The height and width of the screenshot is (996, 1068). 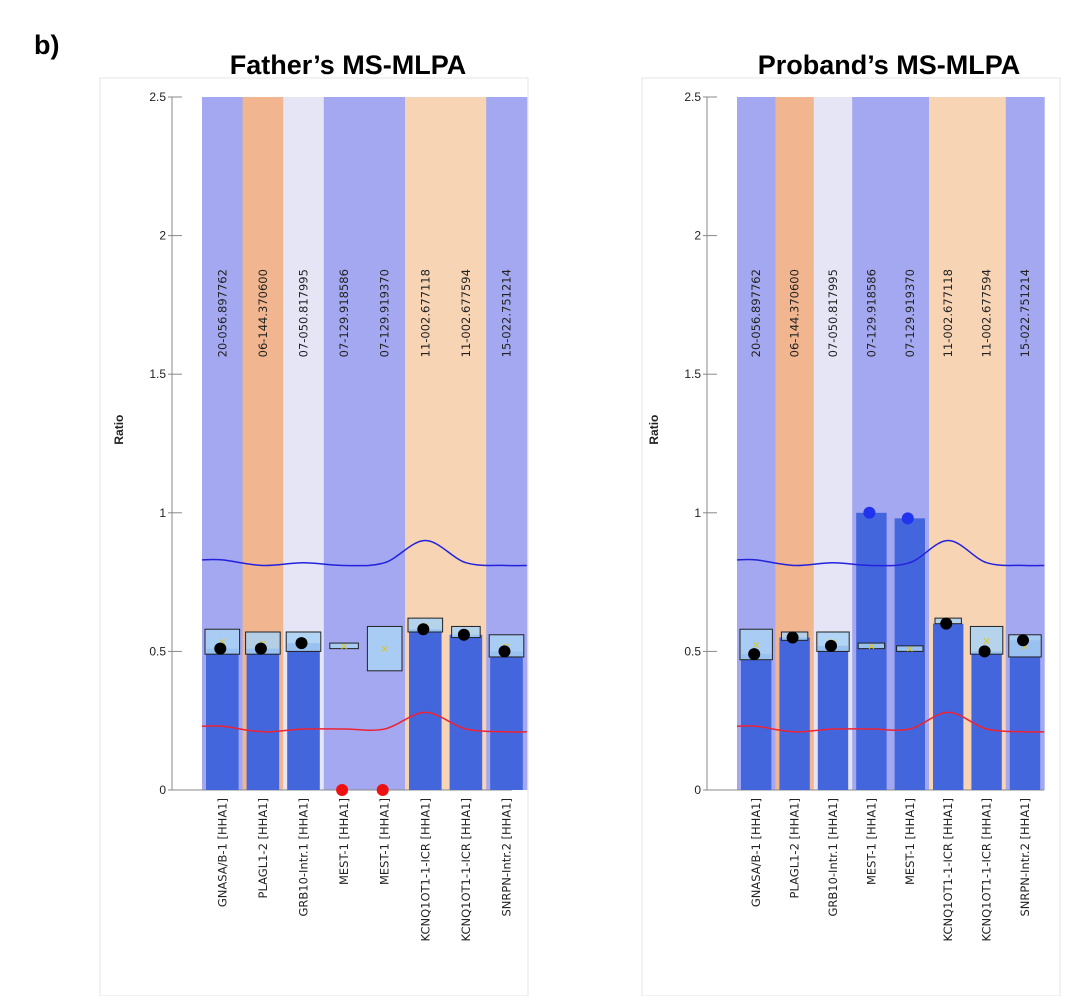 I want to click on chart-title: Proband’s MS-MLPA, so click(x=889, y=65).